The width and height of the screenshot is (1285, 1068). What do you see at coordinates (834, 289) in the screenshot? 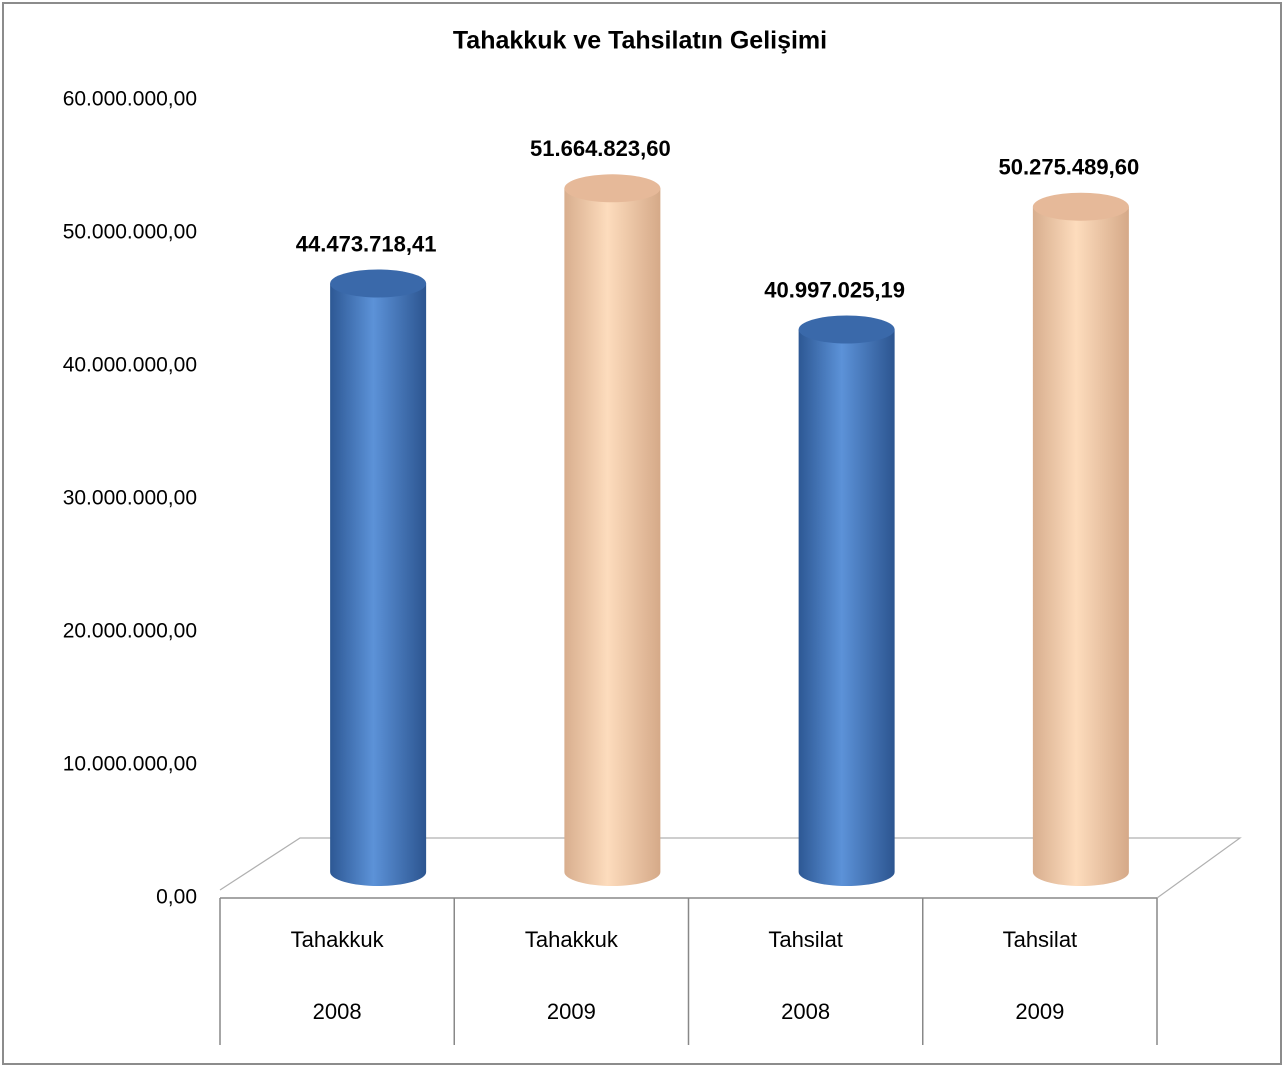
I see `data-label: 40.997.025,19` at bounding box center [834, 289].